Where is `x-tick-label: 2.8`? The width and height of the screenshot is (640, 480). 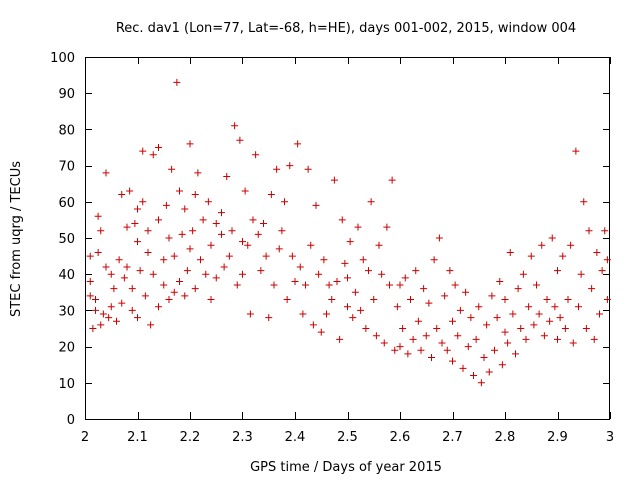
x-tick-label: 2.8 is located at coordinates (505, 437).